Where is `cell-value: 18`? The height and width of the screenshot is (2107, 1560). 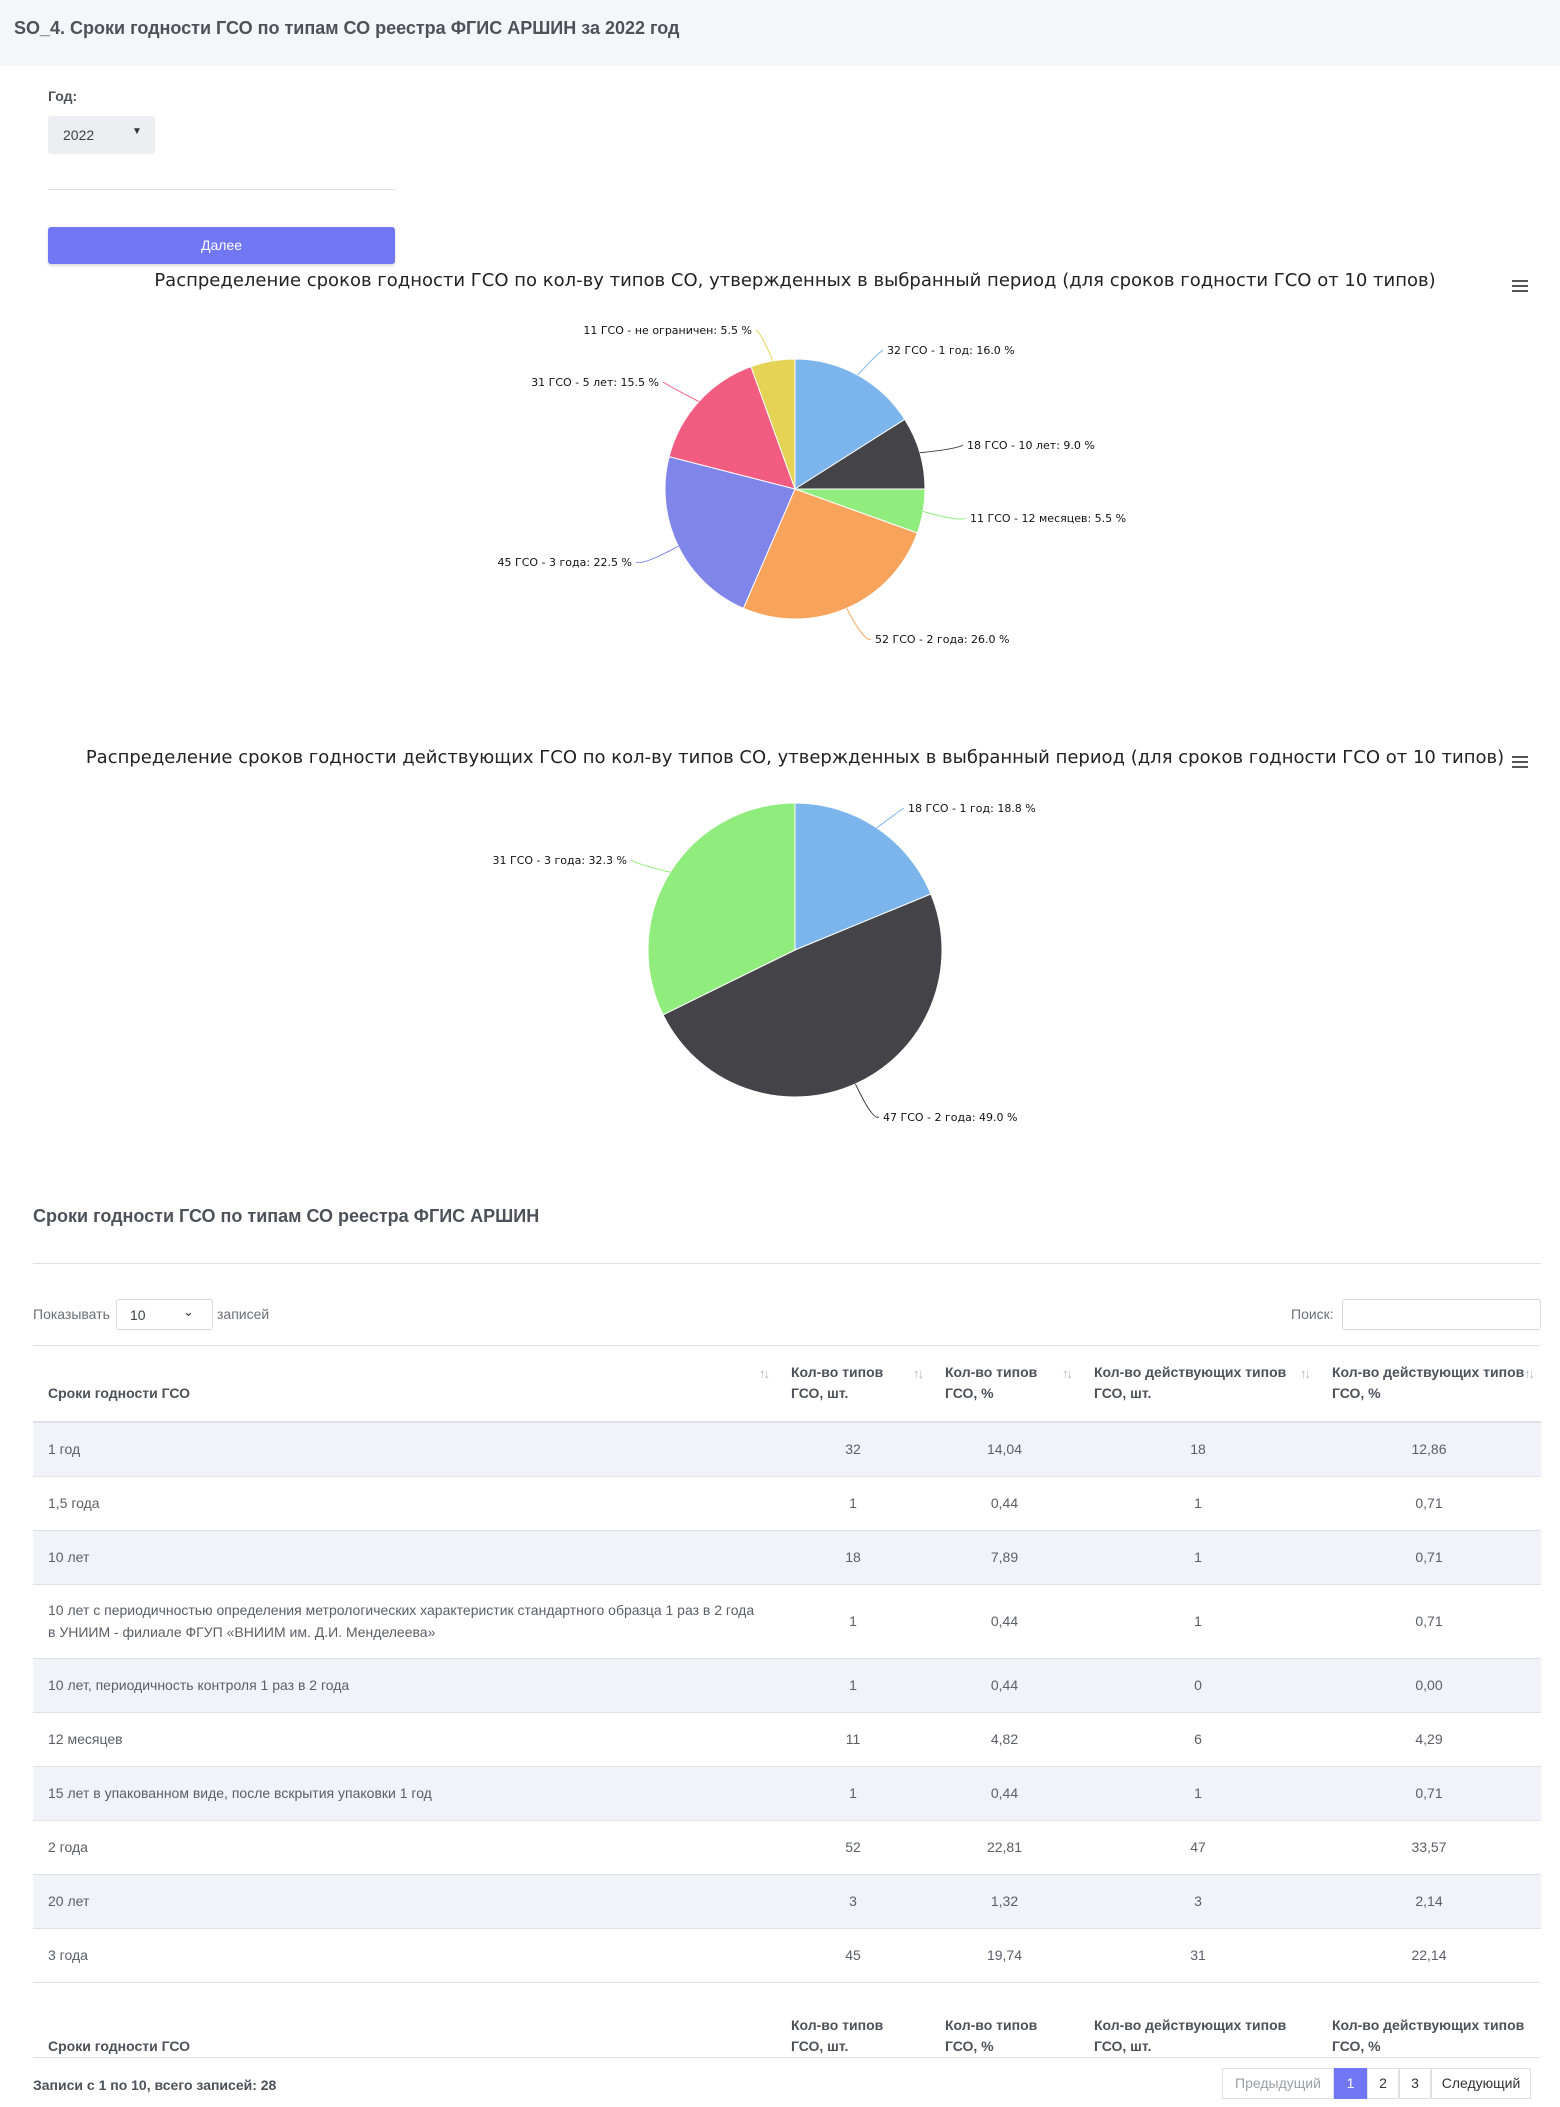 cell-value: 18 is located at coordinates (1198, 1449).